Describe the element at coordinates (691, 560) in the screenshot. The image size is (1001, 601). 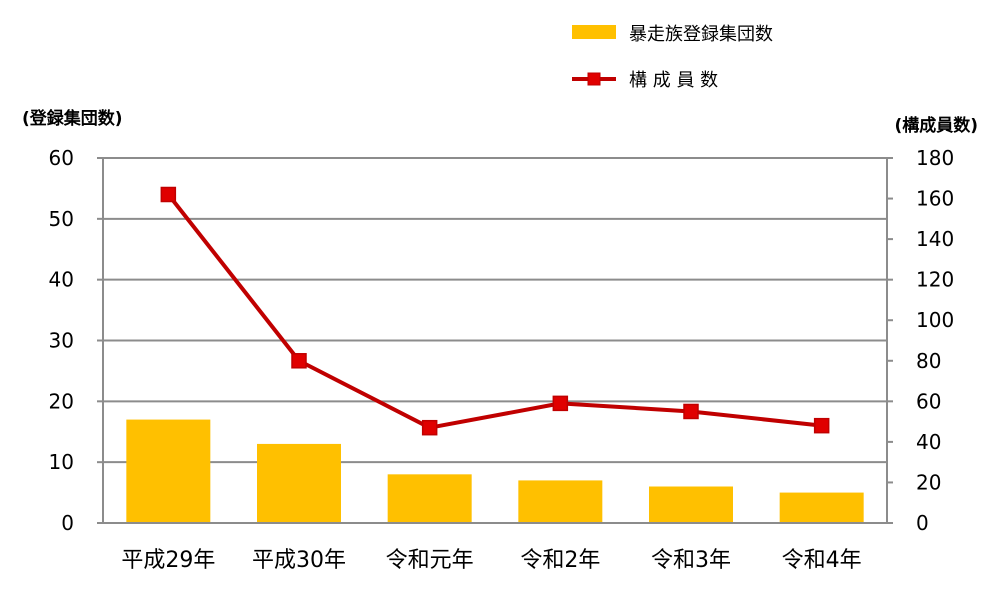
I see `category-label: 令和3年` at that location.